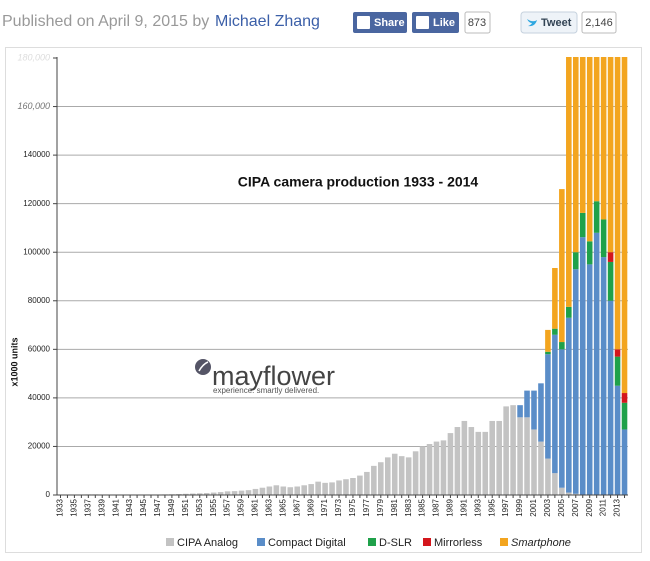 This screenshot has height=561, width=650. I want to click on x-tick-label: 1949, so click(171, 507).